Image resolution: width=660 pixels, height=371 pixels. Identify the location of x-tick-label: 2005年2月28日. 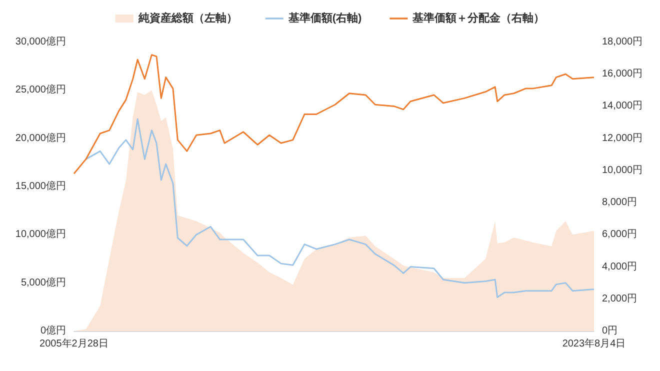
(74, 344).